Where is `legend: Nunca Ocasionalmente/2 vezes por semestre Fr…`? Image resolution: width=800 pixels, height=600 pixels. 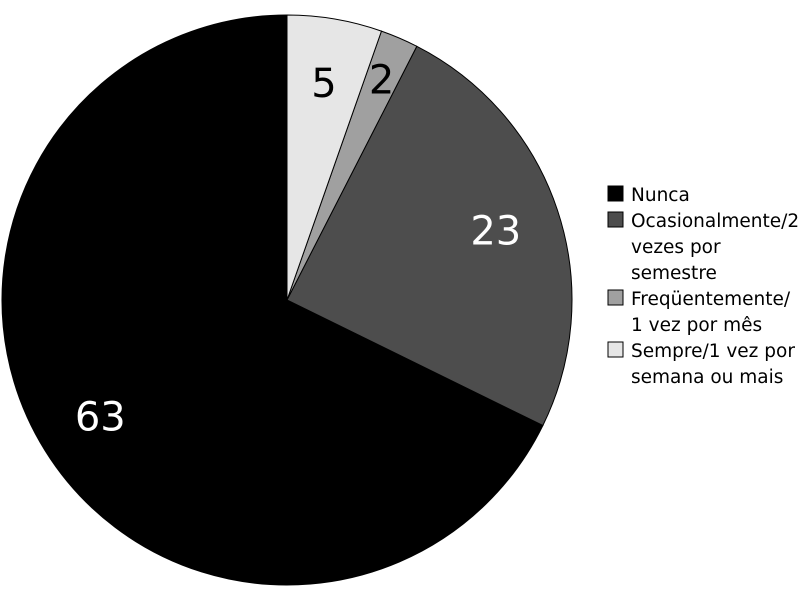 legend: Nunca Ocasionalmente/2 vezes por semestre Fr… is located at coordinates (703, 286).